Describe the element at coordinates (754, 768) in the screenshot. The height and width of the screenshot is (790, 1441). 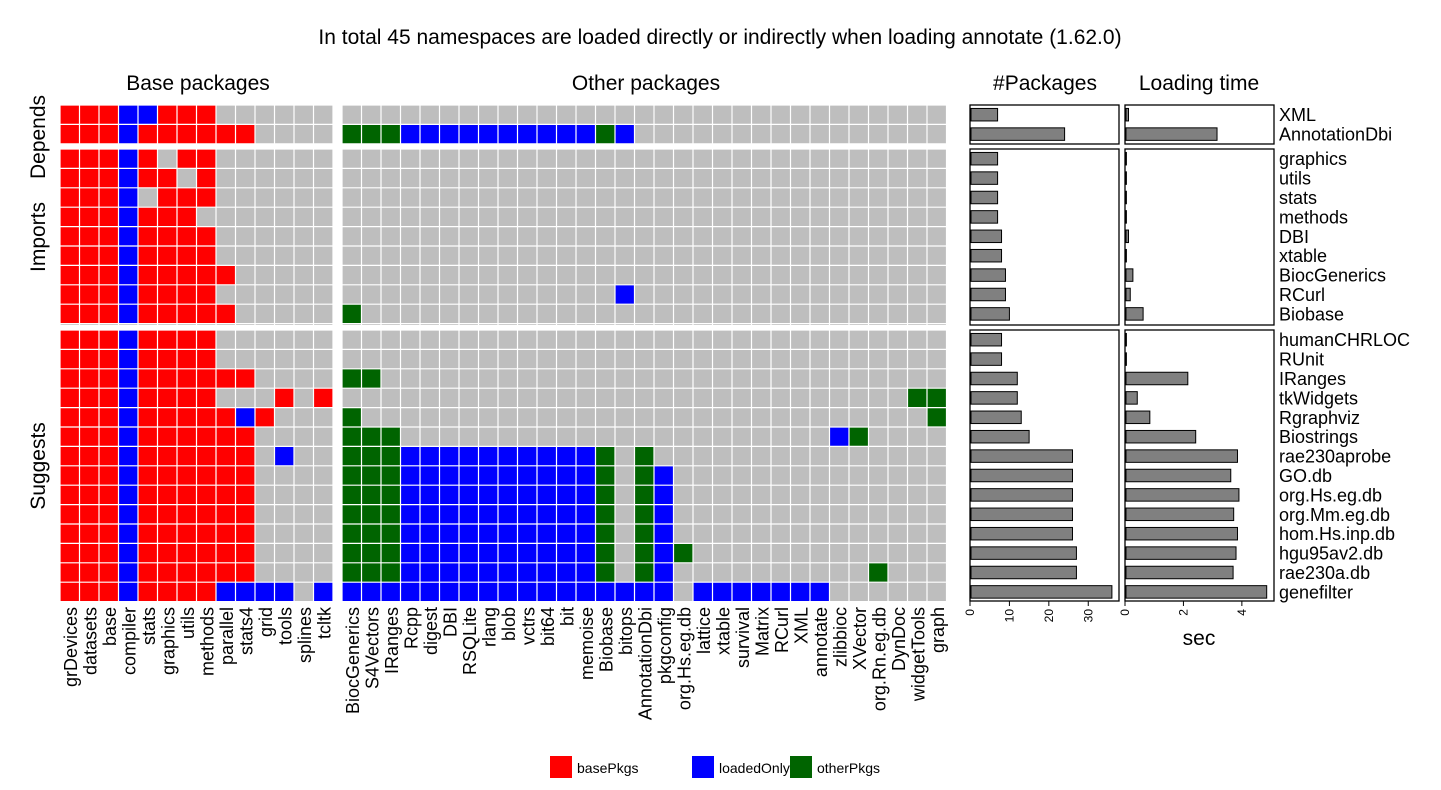
I see `legend-label: loadedOnly` at that location.